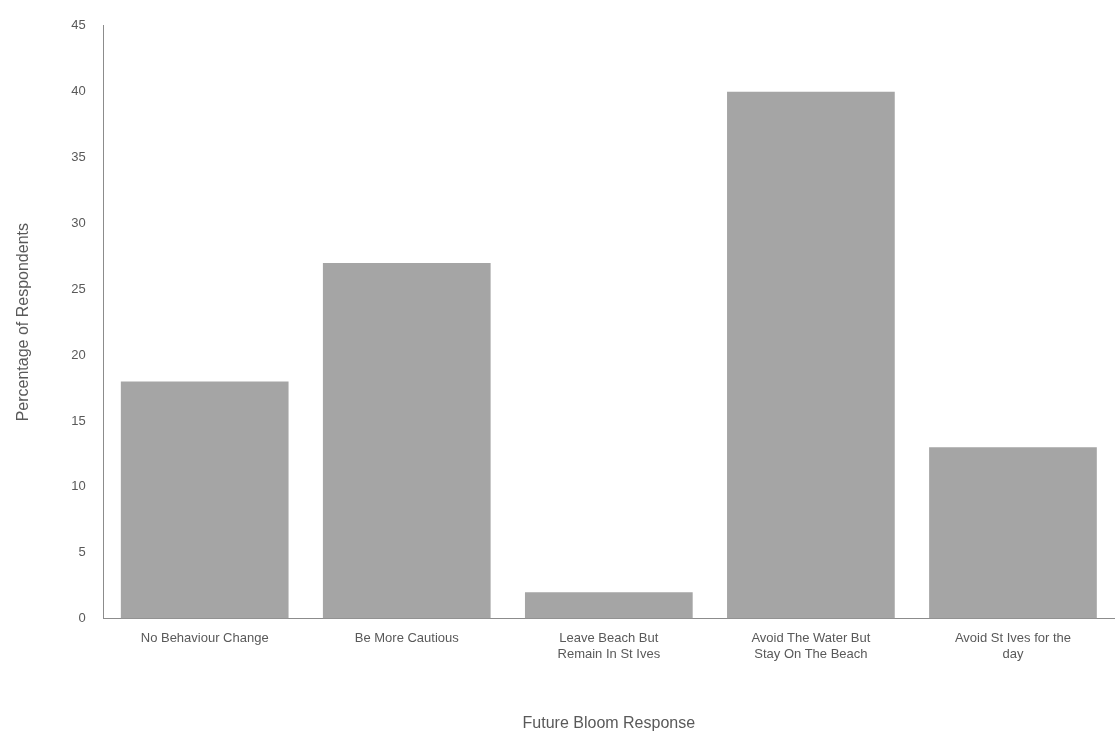  What do you see at coordinates (78, 354) in the screenshot?
I see `y-tick-label: 20` at bounding box center [78, 354].